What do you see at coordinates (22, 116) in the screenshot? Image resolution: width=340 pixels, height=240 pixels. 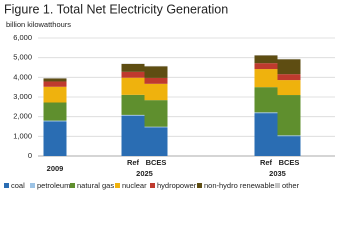 I see `y-tick-label: 2,000` at bounding box center [22, 116].